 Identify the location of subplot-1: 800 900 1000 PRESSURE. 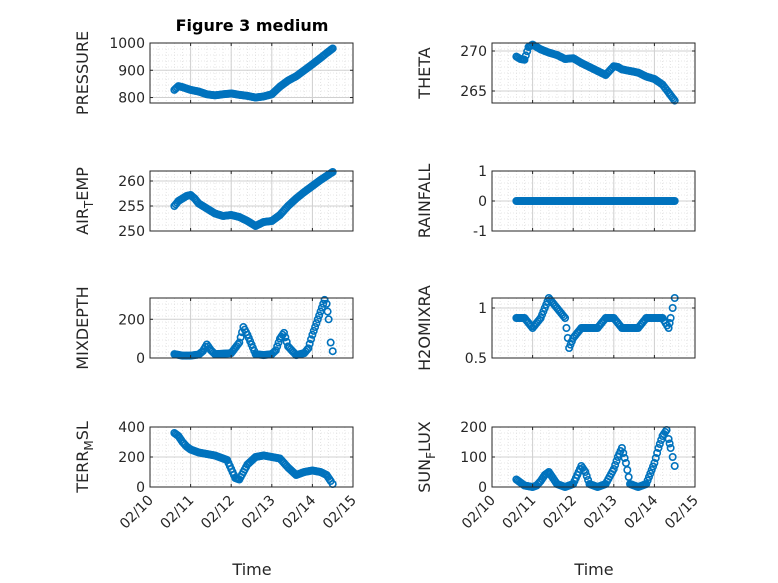
(213, 73).